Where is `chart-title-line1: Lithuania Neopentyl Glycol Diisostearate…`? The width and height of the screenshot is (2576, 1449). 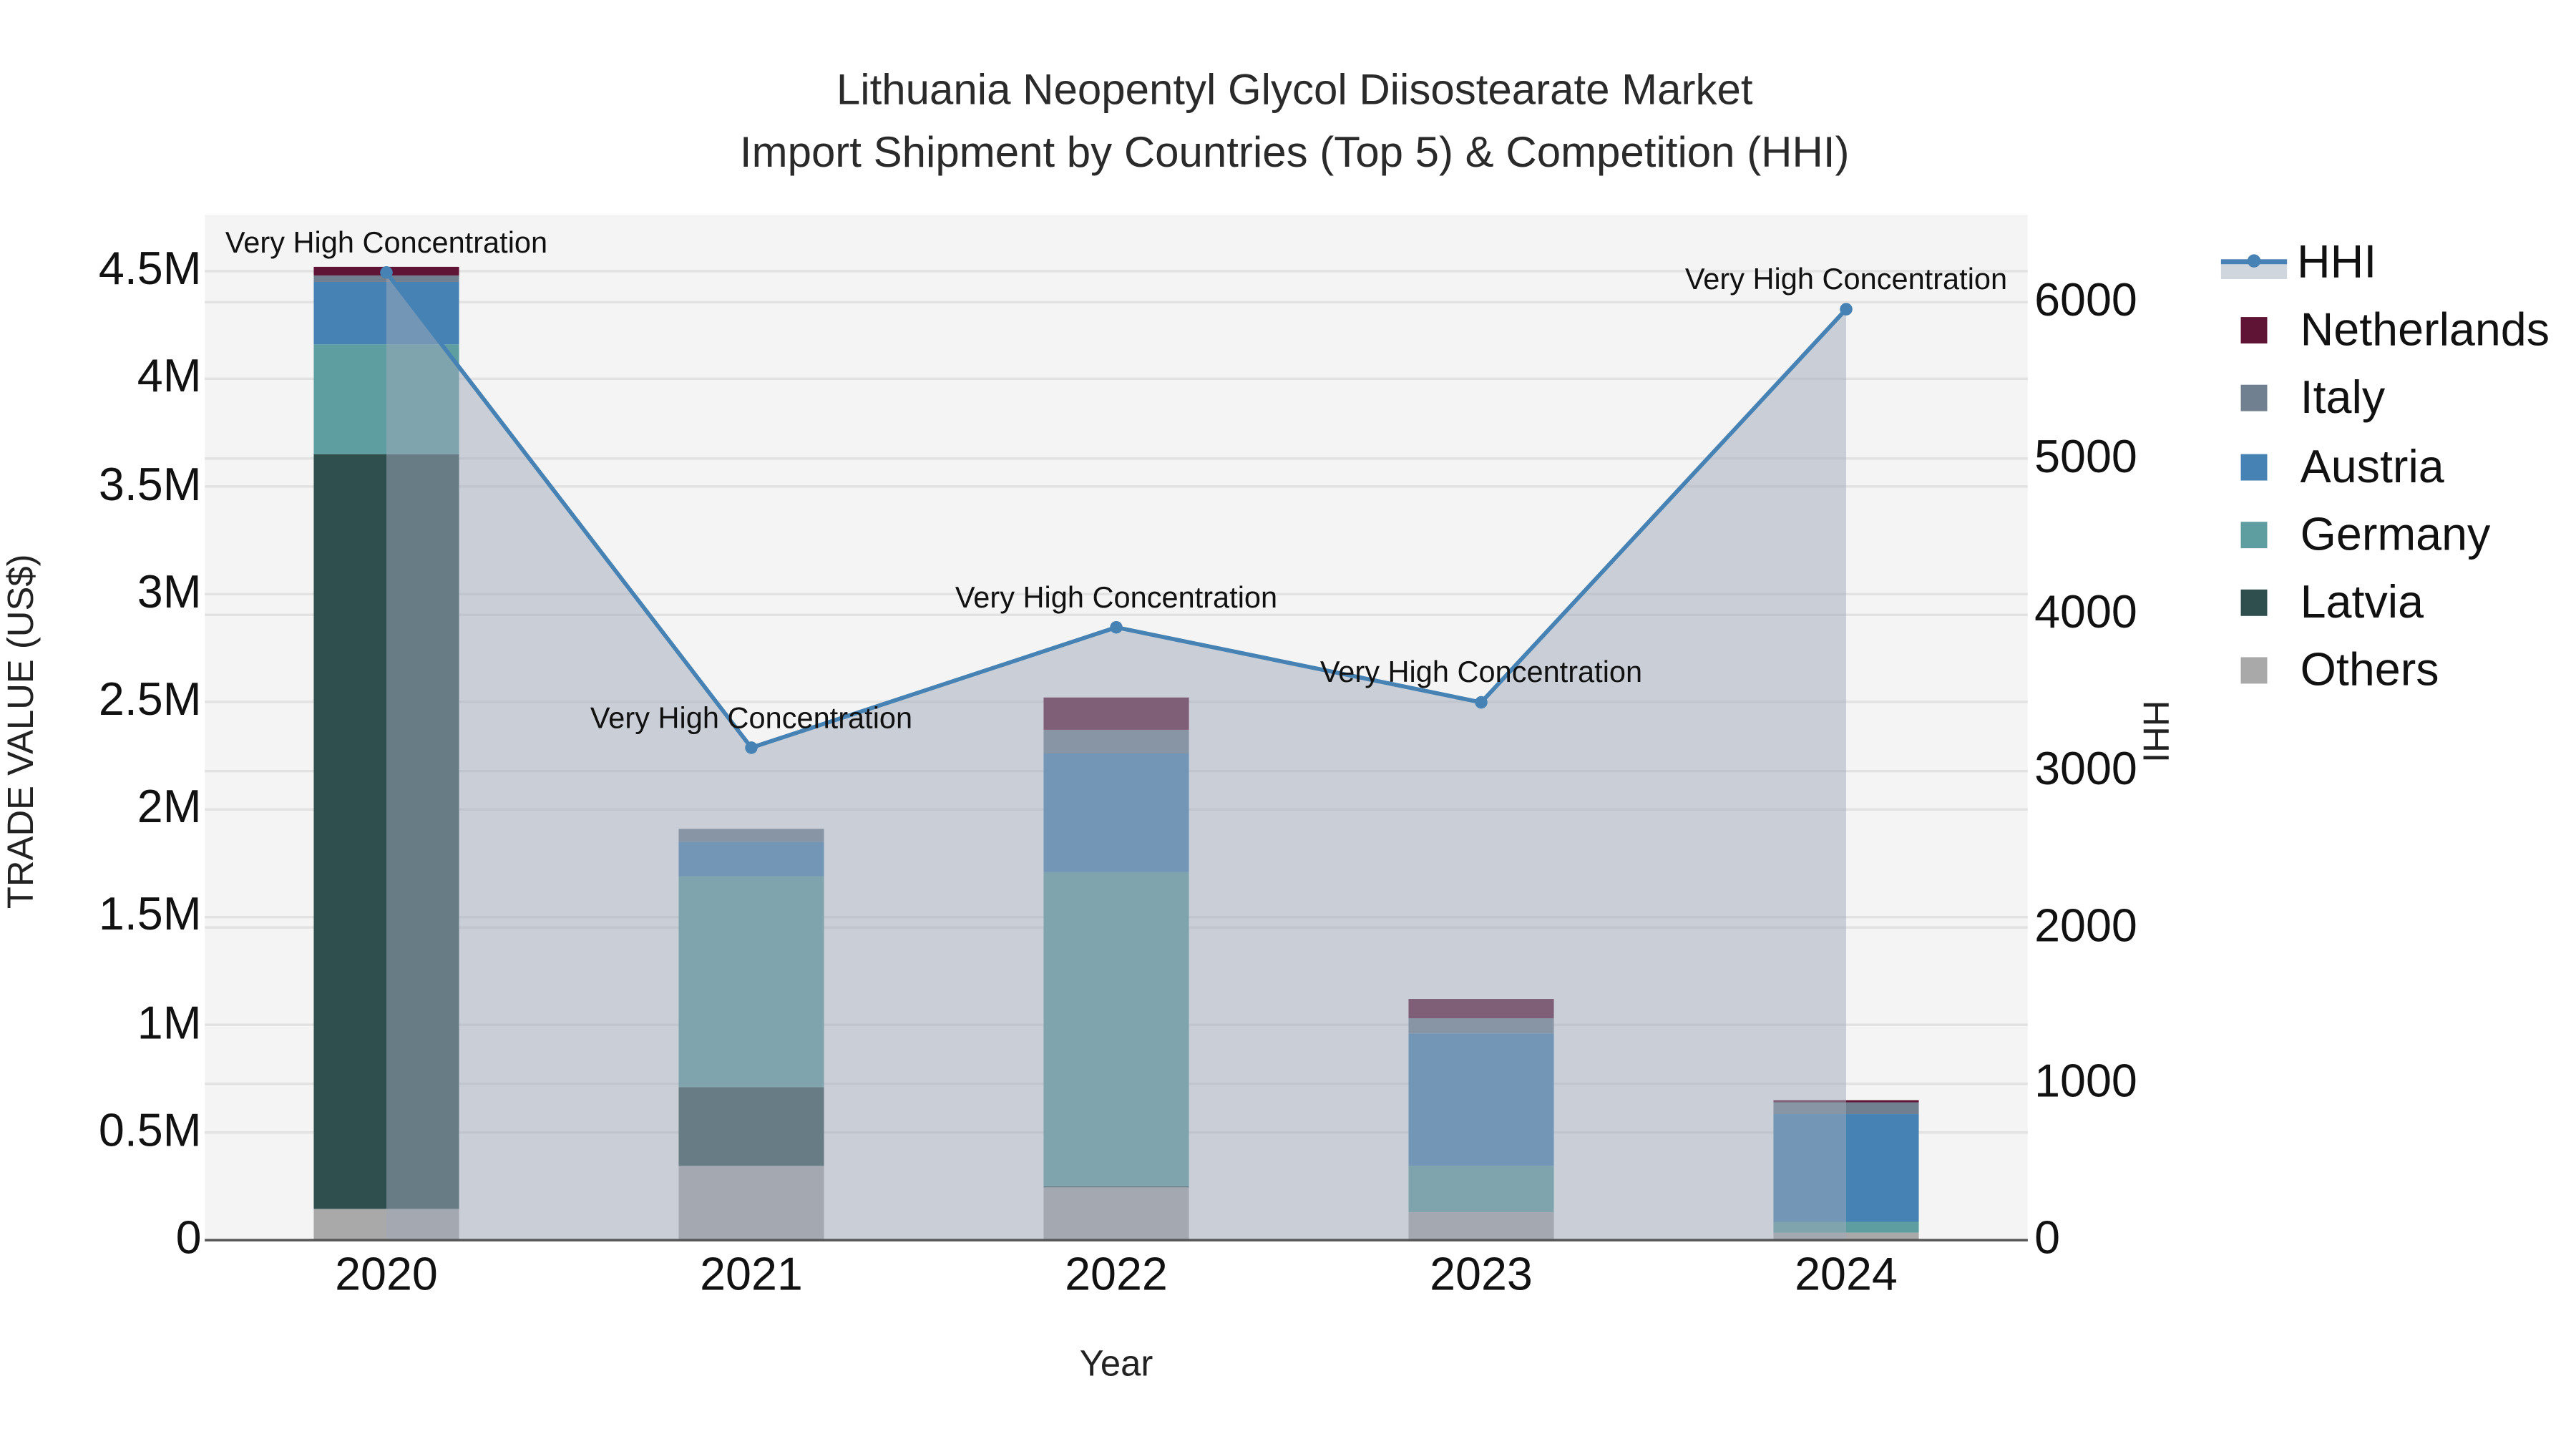 chart-title-line1: Lithuania Neopentyl Glycol Diisostearate… is located at coordinates (1294, 89).